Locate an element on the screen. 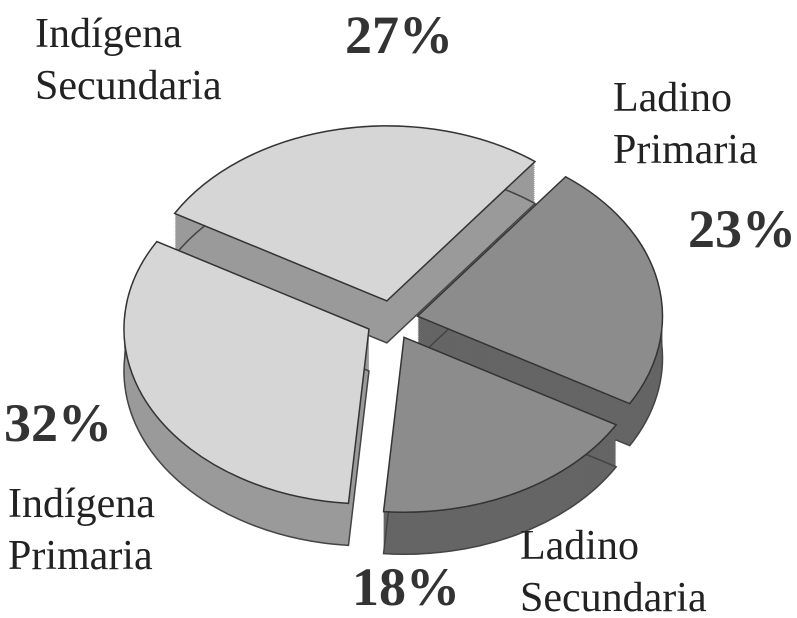  category-label: Indígena Secundaria is located at coordinates (128, 60).